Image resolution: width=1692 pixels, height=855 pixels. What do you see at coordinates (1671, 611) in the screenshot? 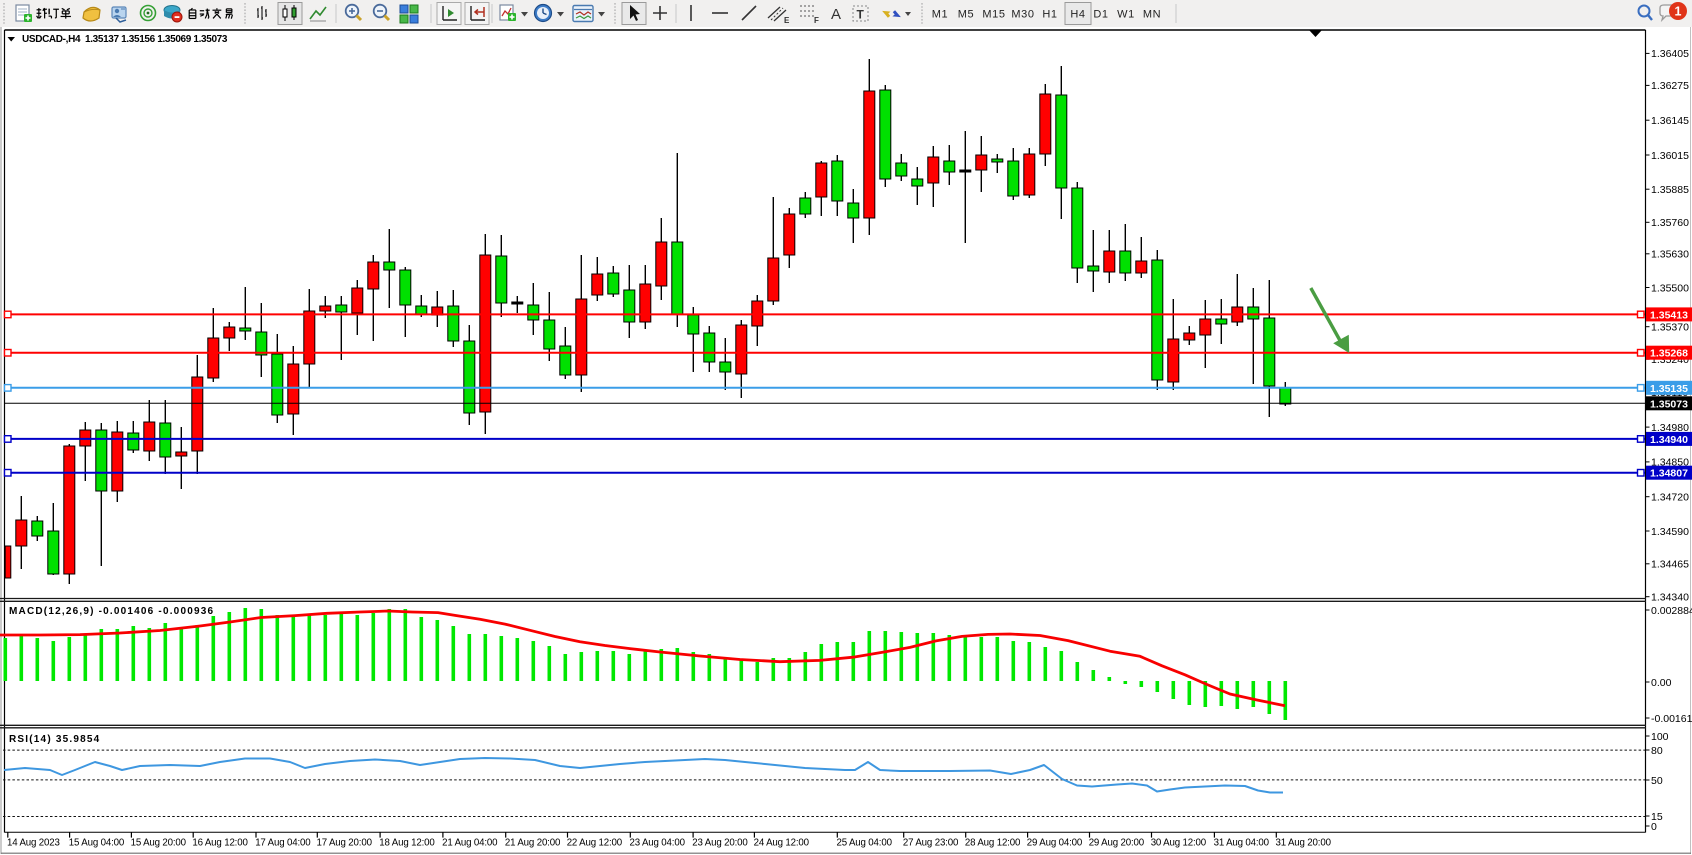
I see `svg-text: 0.002884` at bounding box center [1671, 611].